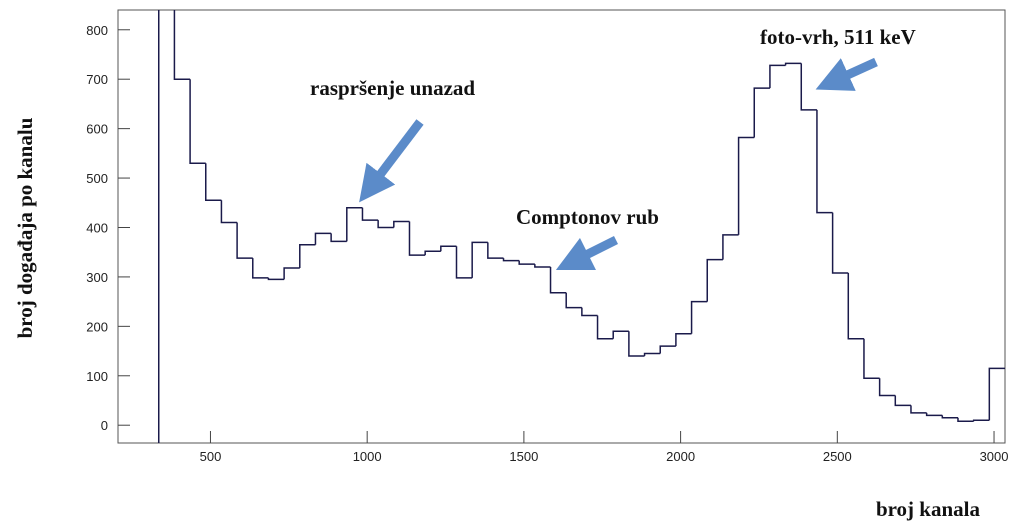  Describe the element at coordinates (97, 326) in the screenshot. I see `y-tick-label: 200` at that location.